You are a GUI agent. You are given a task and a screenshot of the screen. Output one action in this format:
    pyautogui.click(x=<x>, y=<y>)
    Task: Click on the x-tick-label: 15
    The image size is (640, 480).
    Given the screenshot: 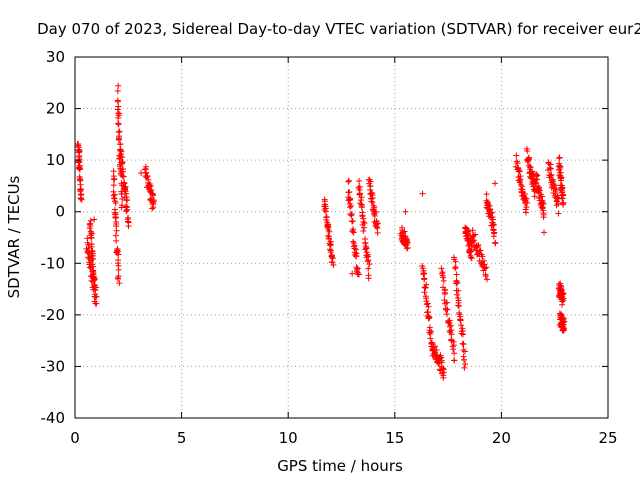 What is the action you would take?
    pyautogui.click(x=394, y=438)
    